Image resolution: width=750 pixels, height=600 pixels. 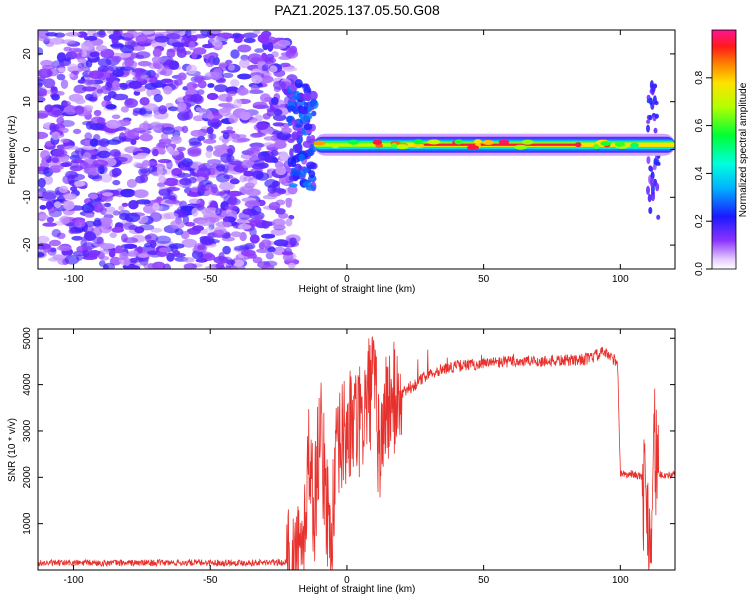 I want to click on y-tick-label: 1000, so click(x=27, y=523).